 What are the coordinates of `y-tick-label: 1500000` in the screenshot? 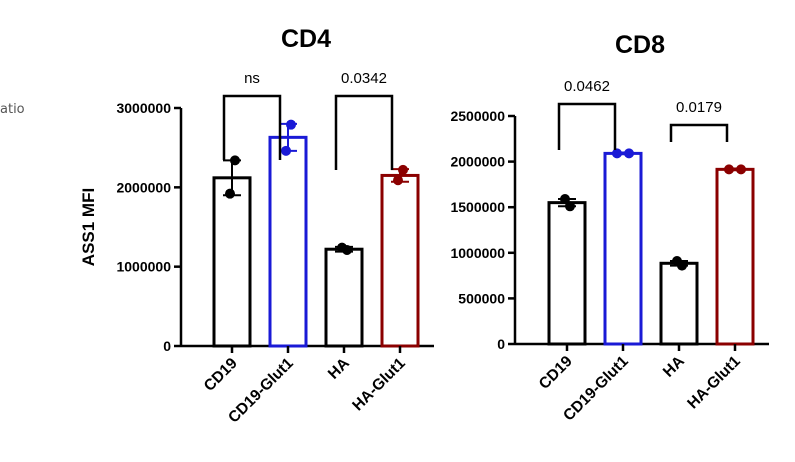 It's located at (477, 207).